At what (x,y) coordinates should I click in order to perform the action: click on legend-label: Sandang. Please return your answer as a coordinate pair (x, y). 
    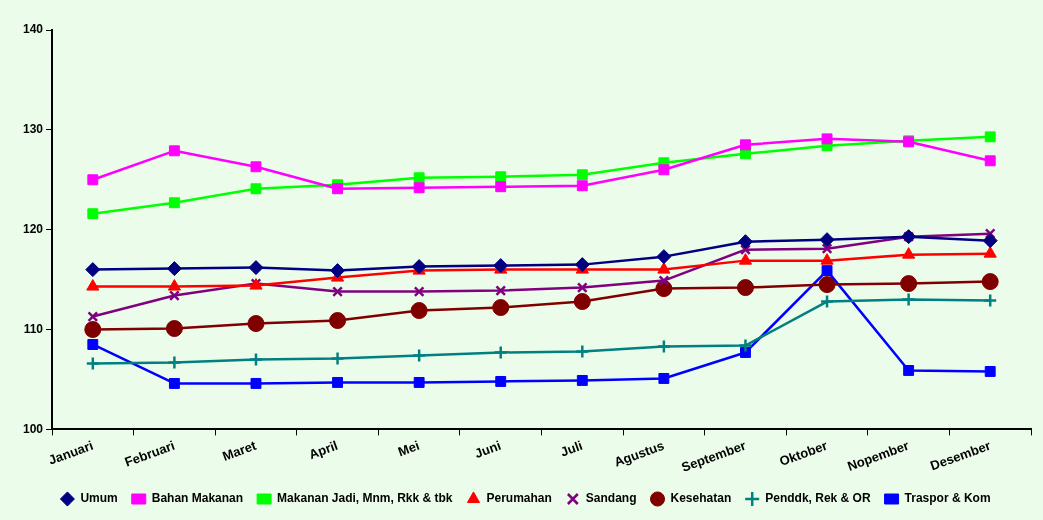
    Looking at the image, I should click on (611, 498).